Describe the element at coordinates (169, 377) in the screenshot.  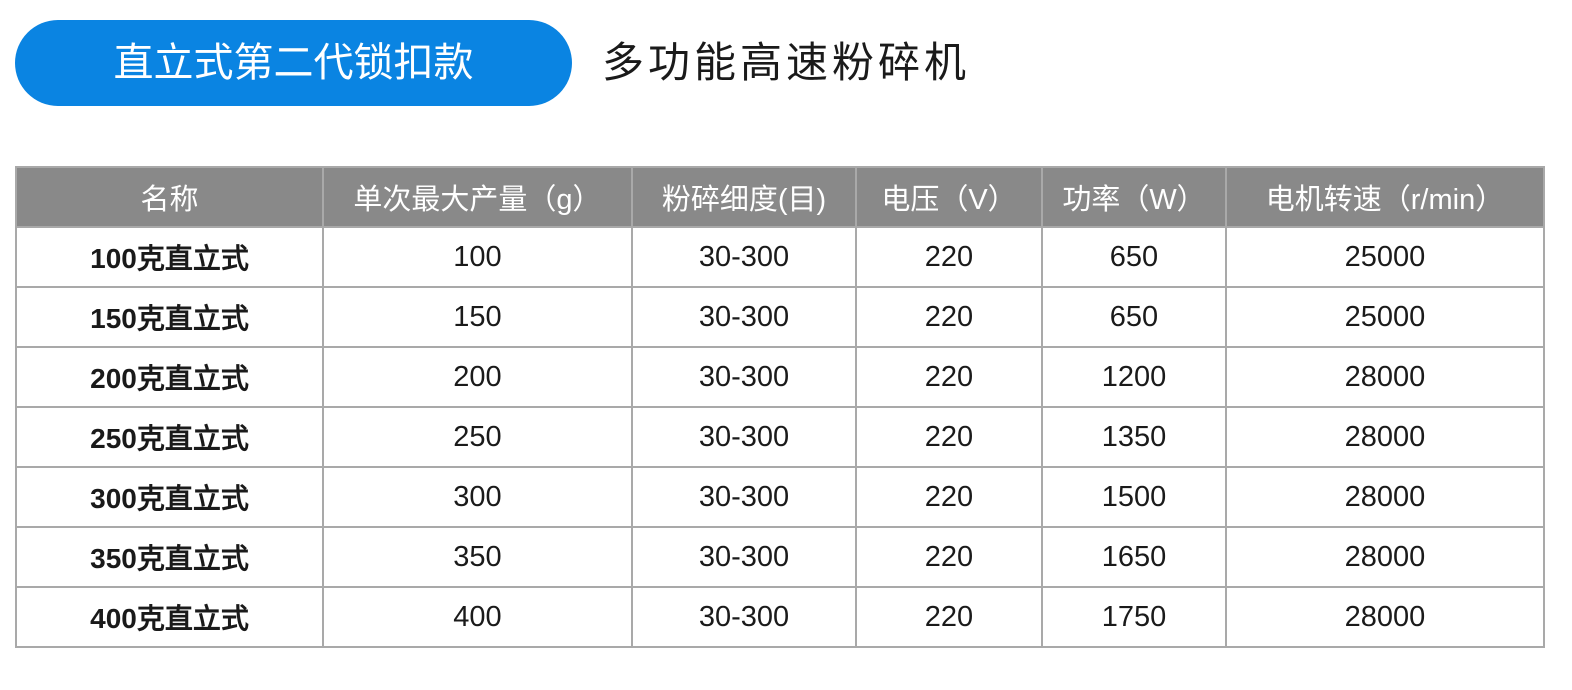
I see `model-name-cell: 200克直立式` at that location.